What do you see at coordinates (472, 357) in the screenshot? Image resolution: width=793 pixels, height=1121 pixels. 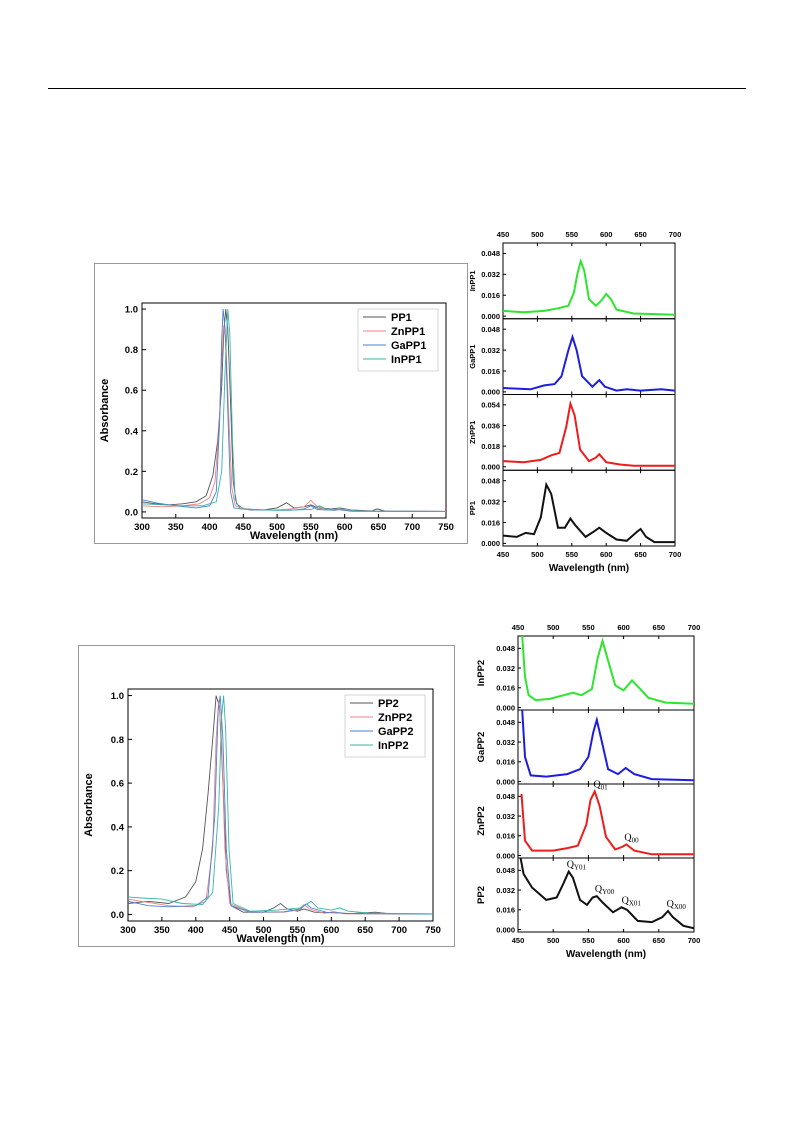 I see `panel-label-gapp1: GaPP1` at bounding box center [472, 357].